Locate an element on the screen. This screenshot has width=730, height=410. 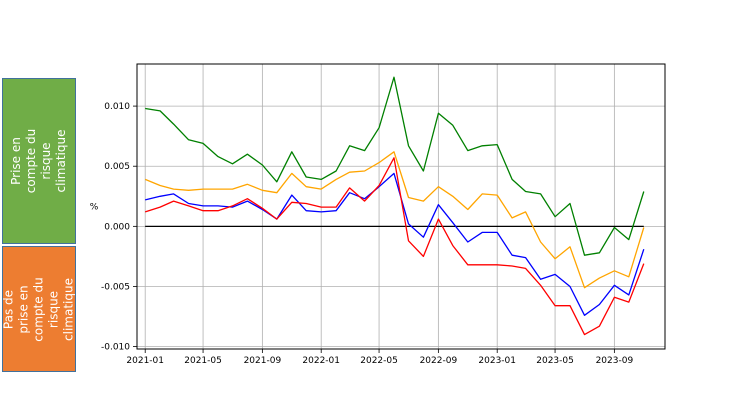
y-tick-label: 0.000 is located at coordinates (117, 227).